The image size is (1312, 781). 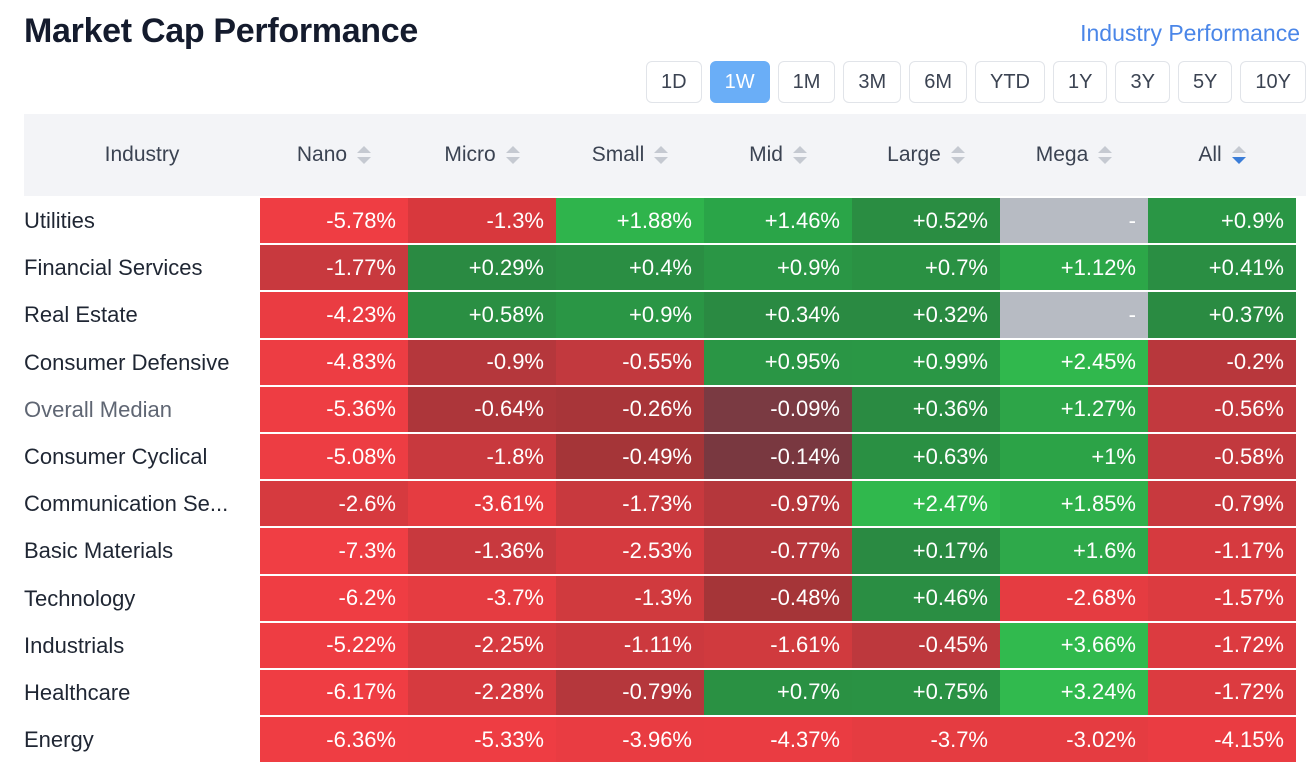 I want to click on performance-cell: -1.73%, so click(x=630, y=505).